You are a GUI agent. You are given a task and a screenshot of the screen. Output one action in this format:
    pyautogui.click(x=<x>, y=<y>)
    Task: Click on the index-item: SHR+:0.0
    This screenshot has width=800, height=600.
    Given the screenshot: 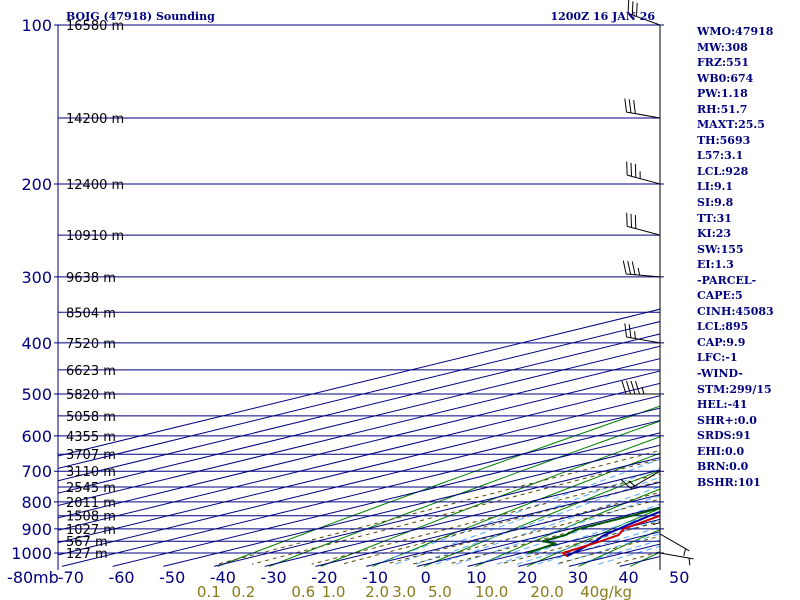 What is the action you would take?
    pyautogui.click(x=727, y=420)
    